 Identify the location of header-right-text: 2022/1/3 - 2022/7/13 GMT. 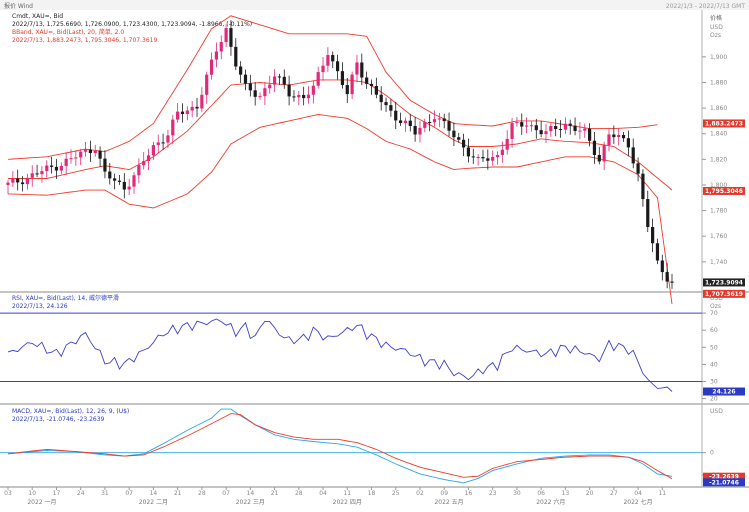
(705, 6).